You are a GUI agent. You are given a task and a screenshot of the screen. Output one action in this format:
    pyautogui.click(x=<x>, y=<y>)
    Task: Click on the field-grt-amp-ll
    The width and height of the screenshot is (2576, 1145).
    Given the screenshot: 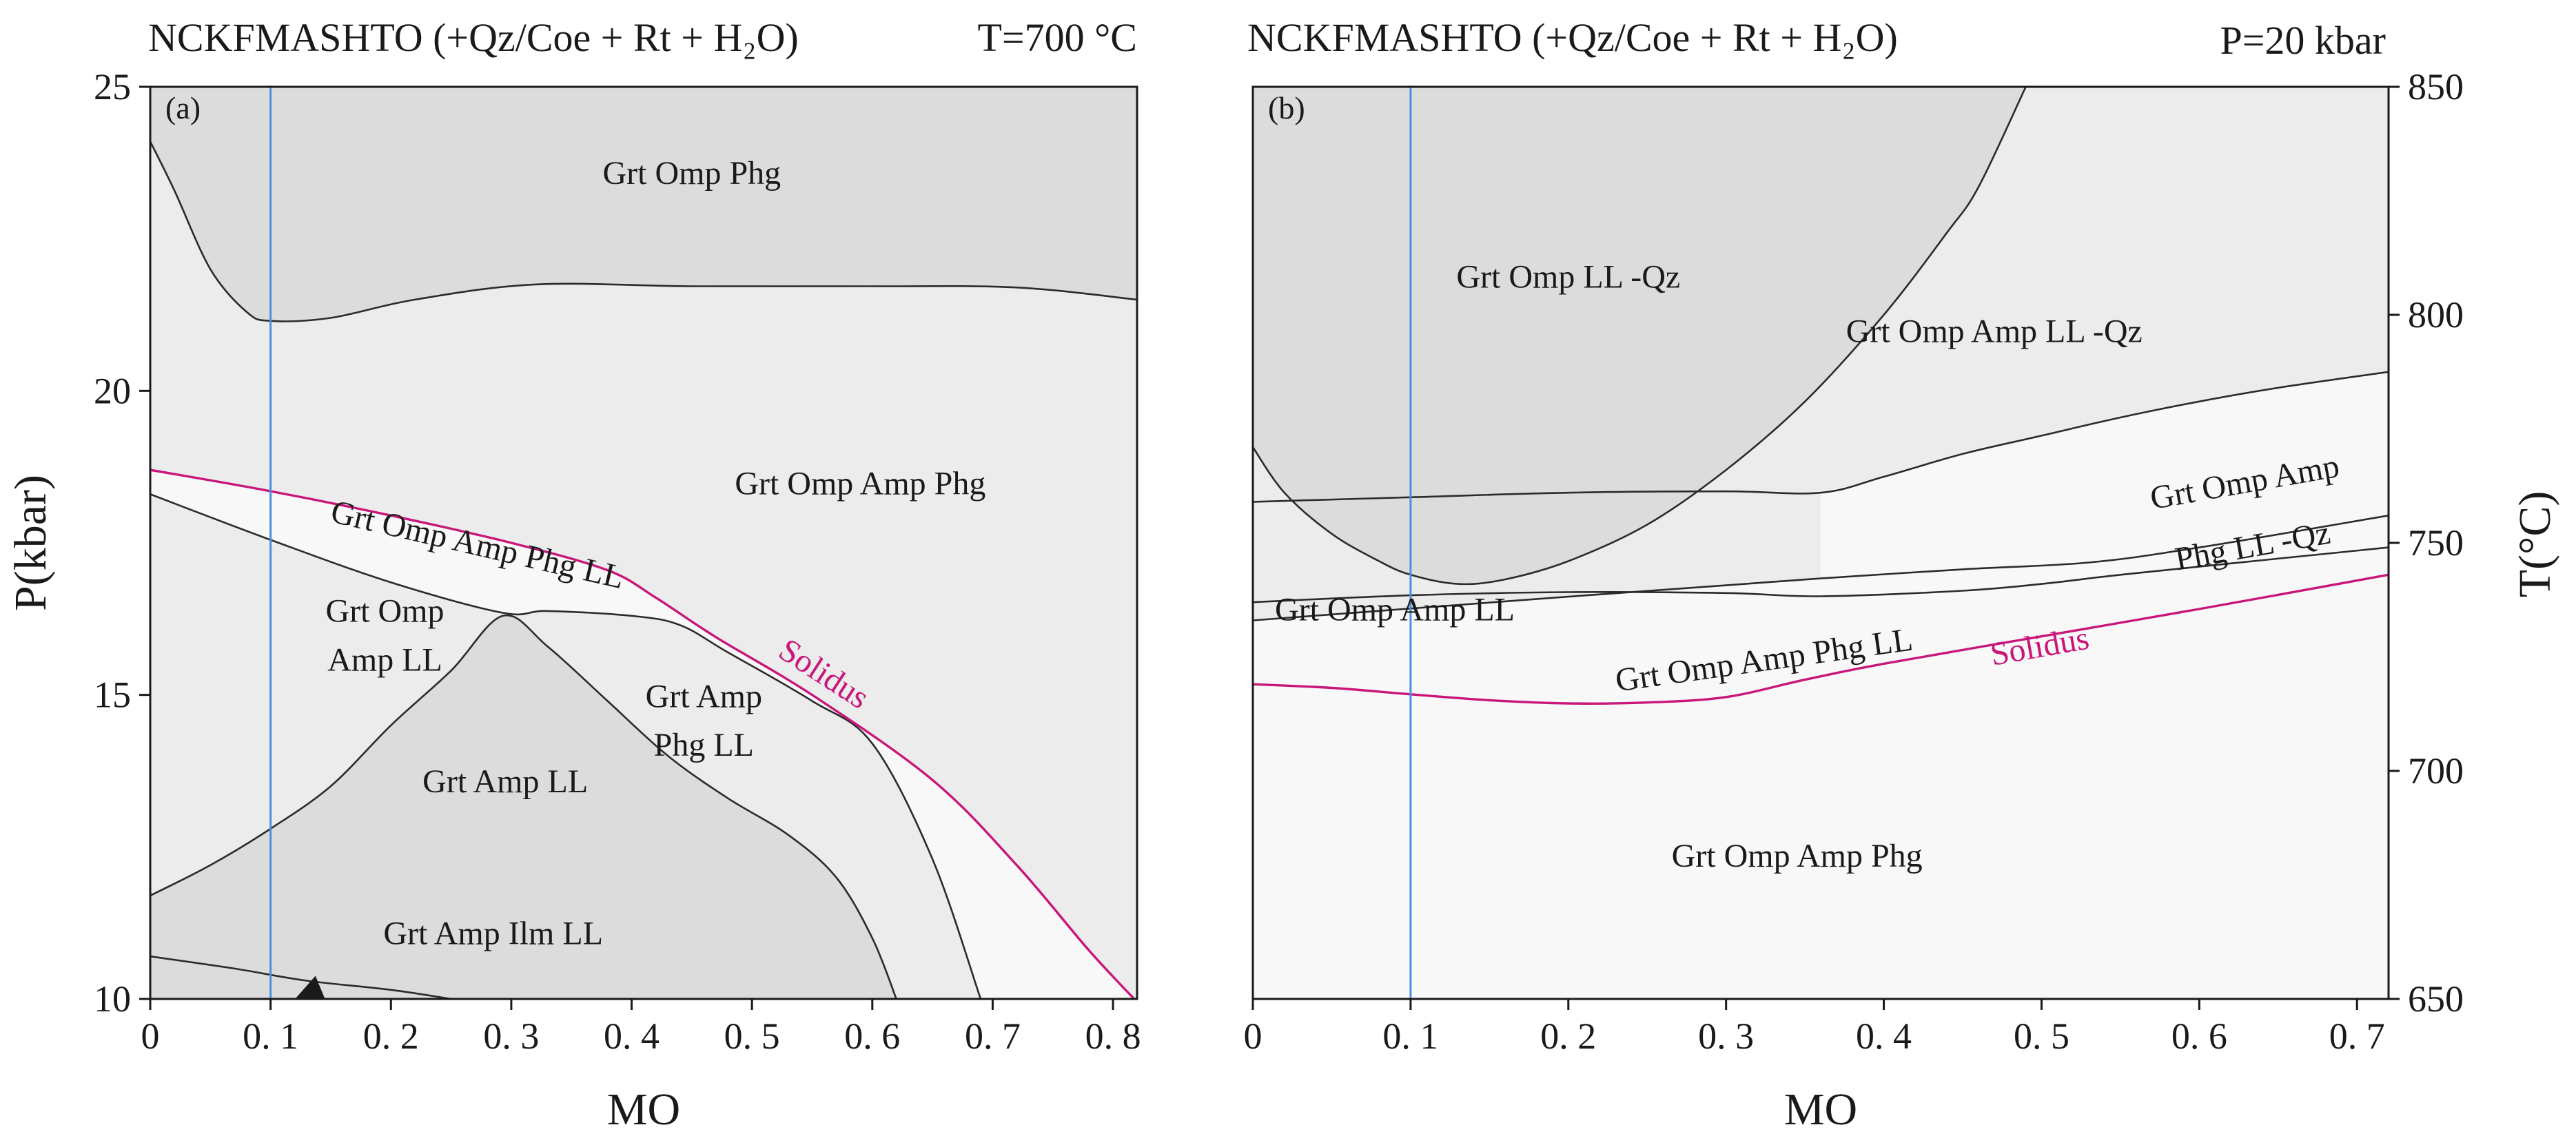 What is the action you would take?
    pyautogui.click(x=523, y=807)
    